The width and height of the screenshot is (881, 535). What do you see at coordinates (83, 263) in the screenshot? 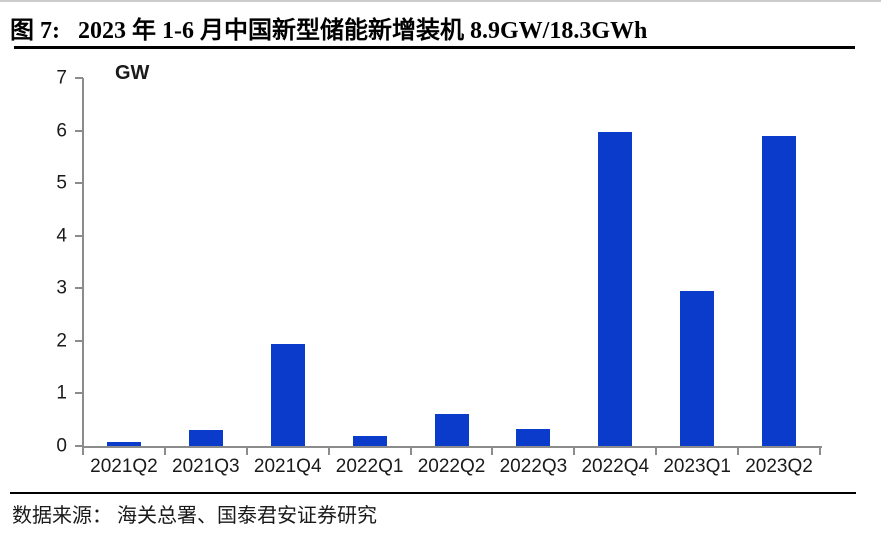
I see `y-axis-line` at bounding box center [83, 263].